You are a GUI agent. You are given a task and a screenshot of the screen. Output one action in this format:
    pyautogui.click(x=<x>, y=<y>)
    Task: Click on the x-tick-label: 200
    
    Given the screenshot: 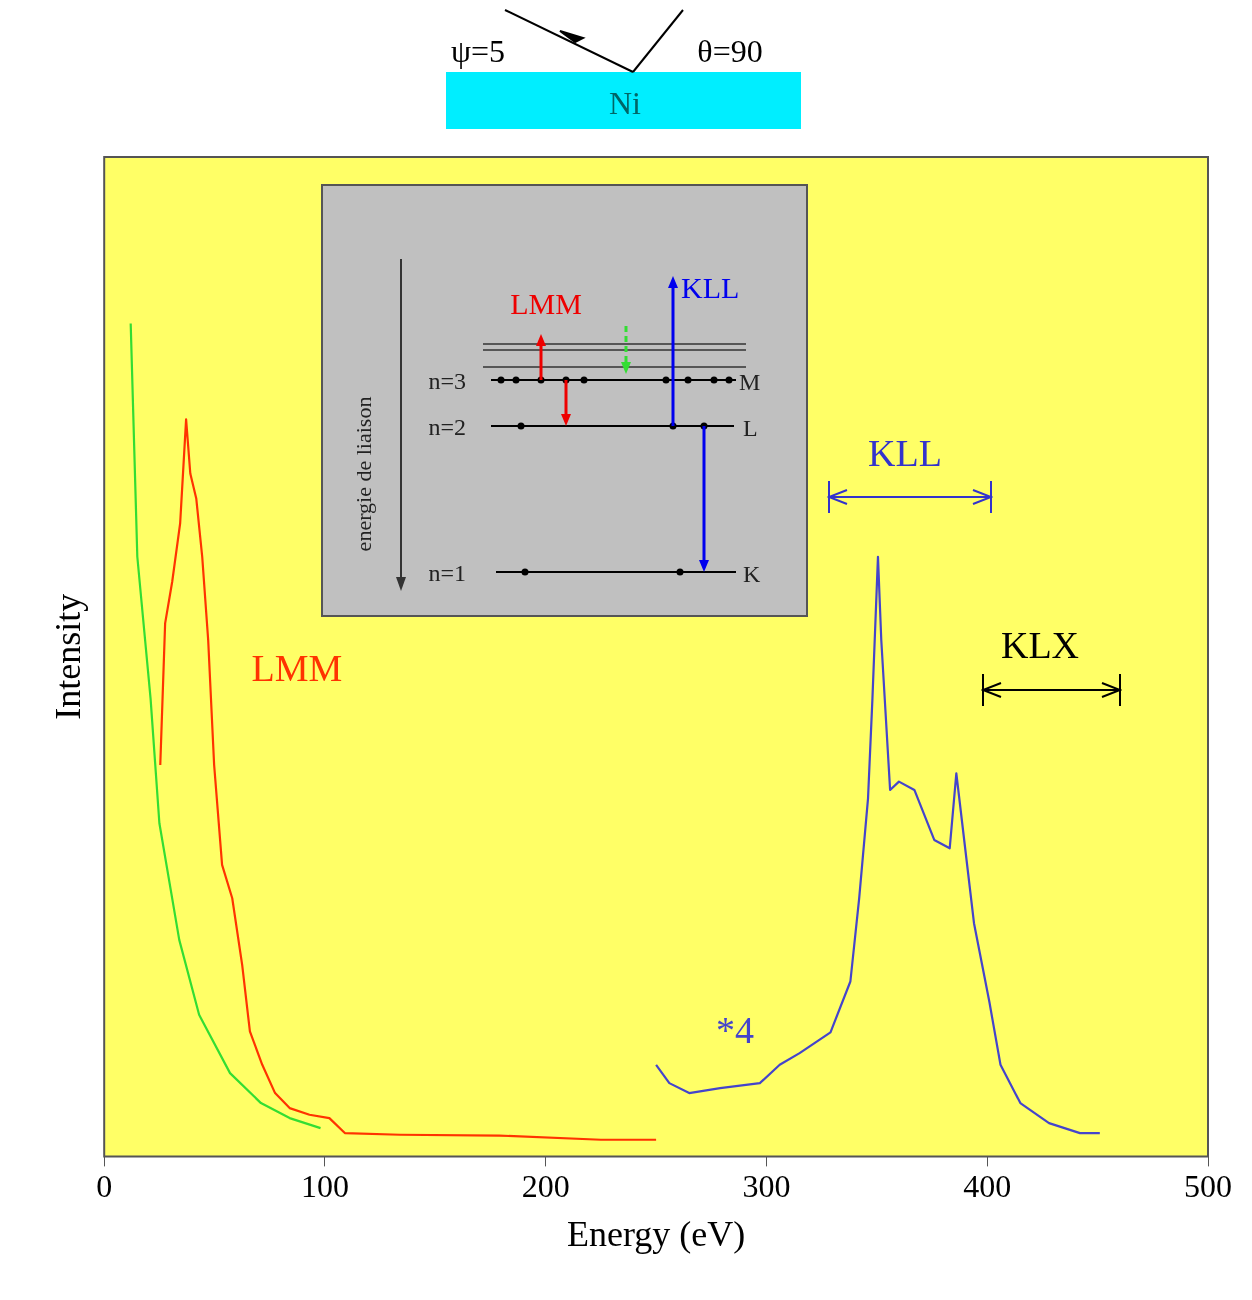 What is the action you would take?
    pyautogui.click(x=545, y=1186)
    